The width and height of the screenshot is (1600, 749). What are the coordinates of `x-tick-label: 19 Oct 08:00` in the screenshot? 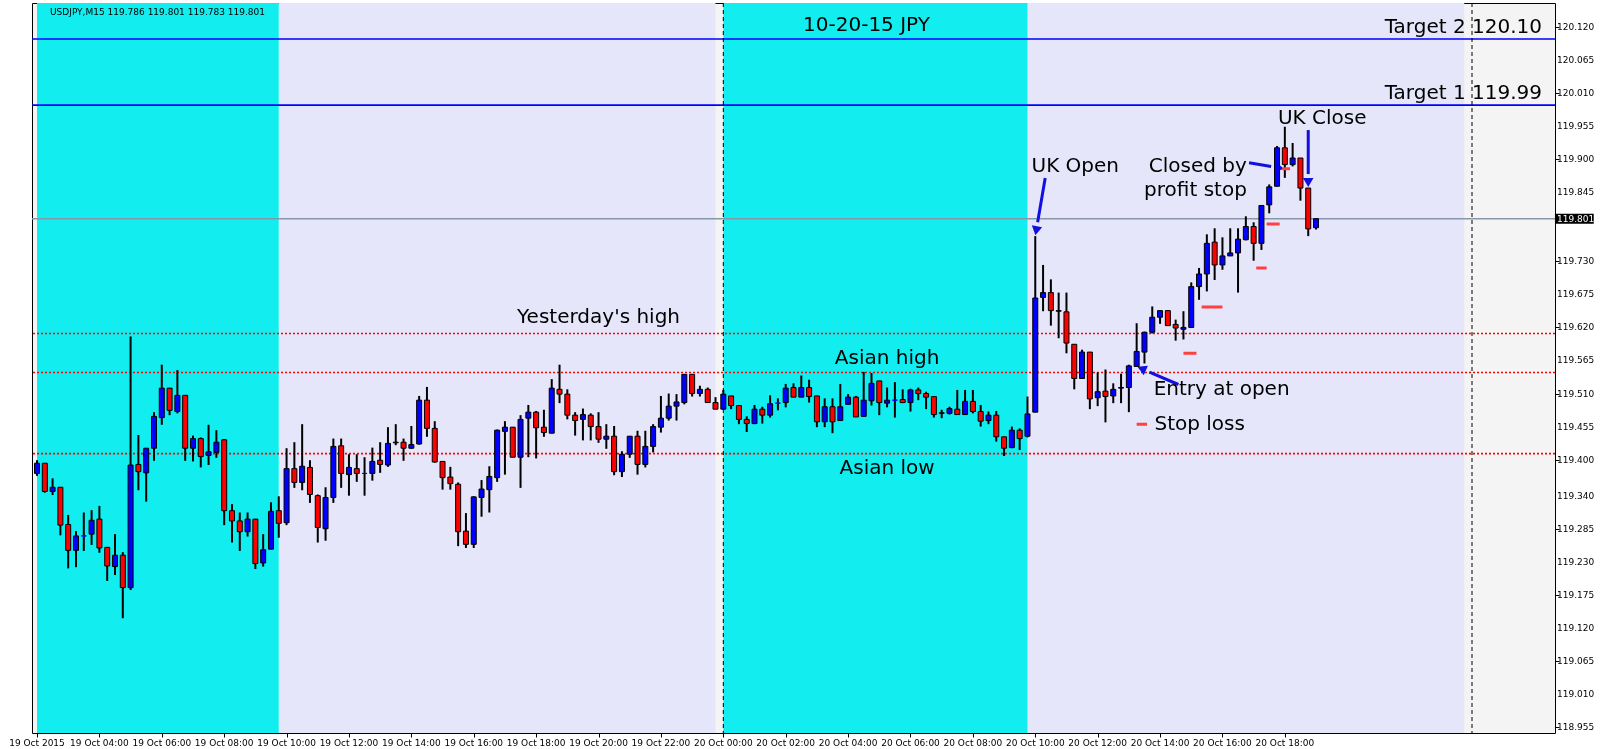 It's located at (224, 743).